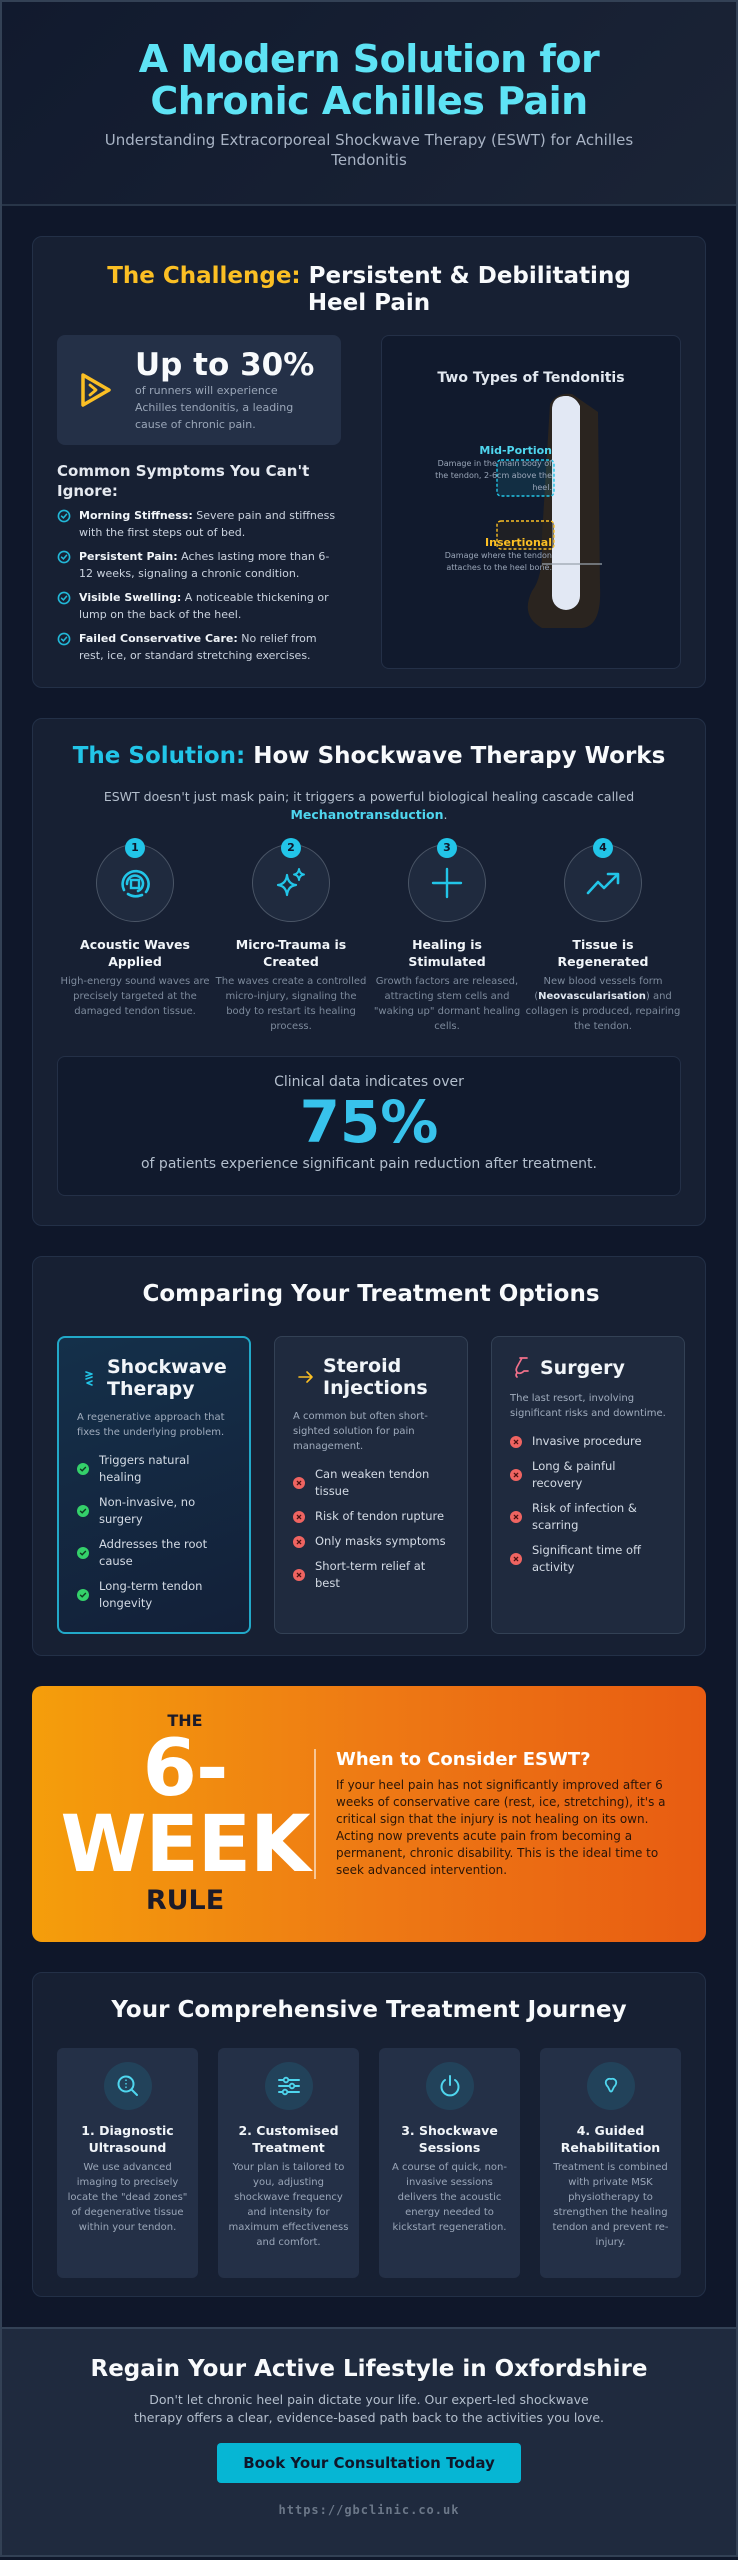 This screenshot has width=738, height=2560. Describe the element at coordinates (135, 953) in the screenshot. I see `step-title: Acoustic Waves Applied` at that location.